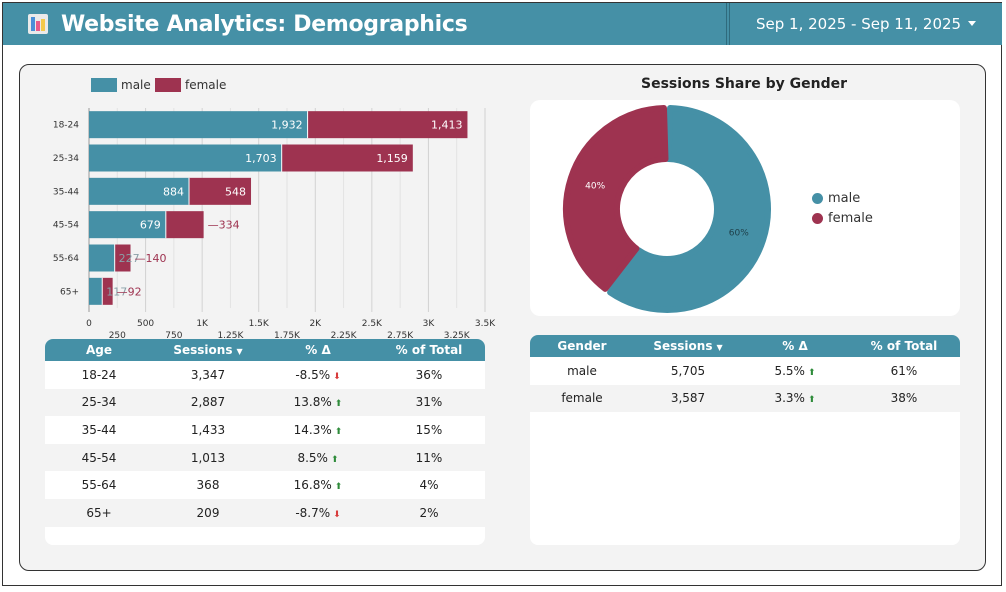 The height and width of the screenshot is (592, 1006). What do you see at coordinates (817, 198) in the screenshot?
I see `pie-legend-male-dot` at bounding box center [817, 198].